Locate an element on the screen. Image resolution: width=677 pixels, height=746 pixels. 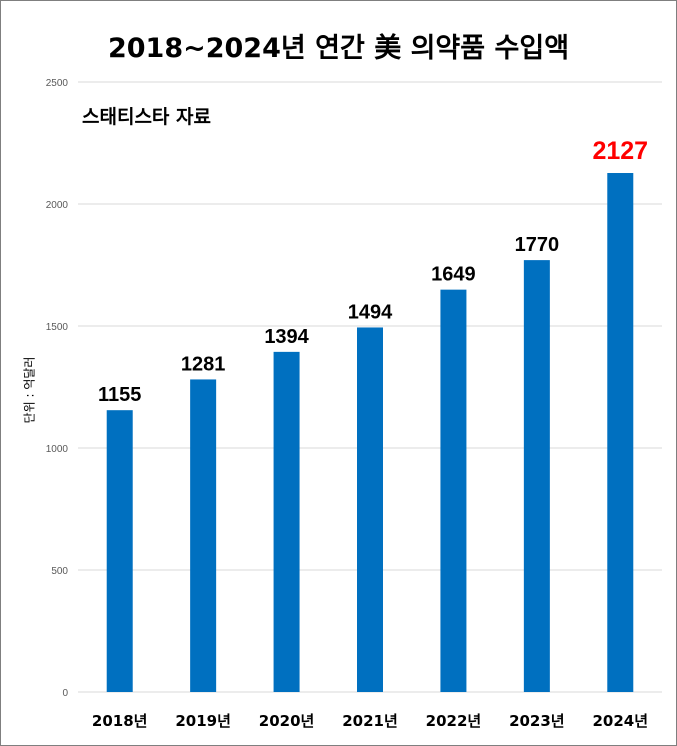
y-tick-label: 1000 is located at coordinates (57, 449).